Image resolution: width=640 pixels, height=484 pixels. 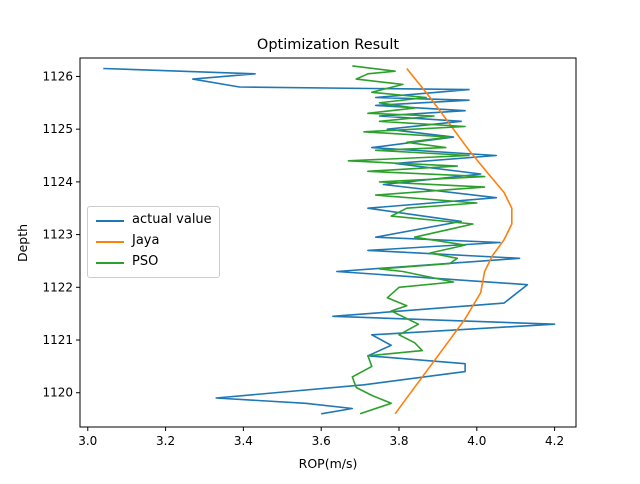 I want to click on y-axis-label: Depth, so click(x=22, y=243).